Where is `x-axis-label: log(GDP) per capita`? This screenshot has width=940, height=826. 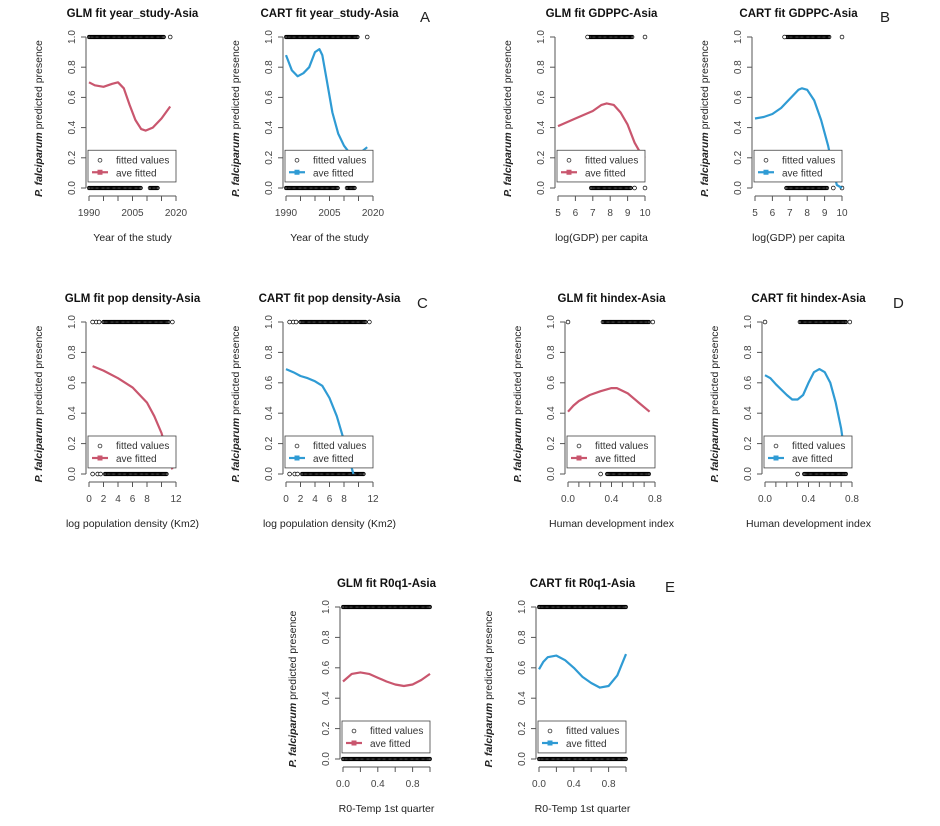 x-axis-label: log(GDP) per capita is located at coordinates (798, 238).